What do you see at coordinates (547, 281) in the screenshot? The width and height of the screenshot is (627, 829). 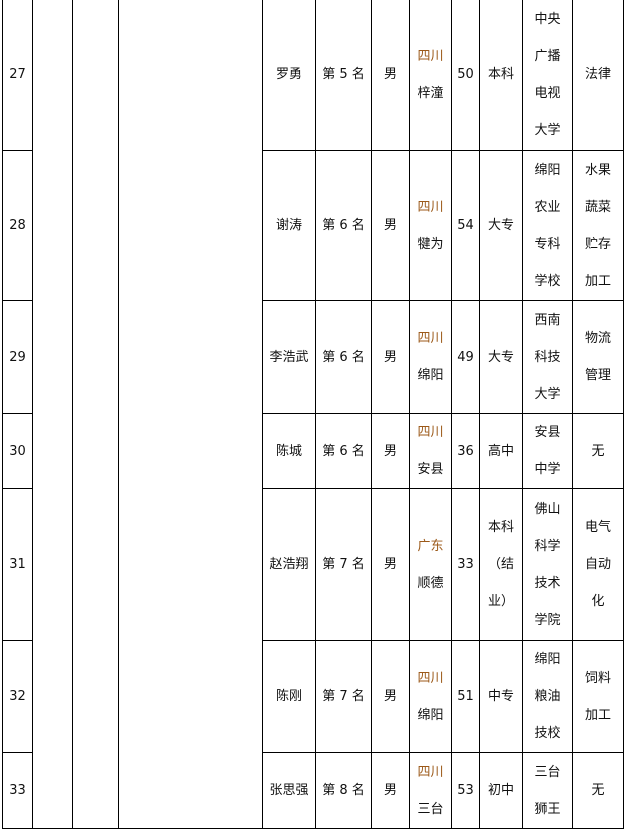 I see `cell-text: 学校` at bounding box center [547, 281].